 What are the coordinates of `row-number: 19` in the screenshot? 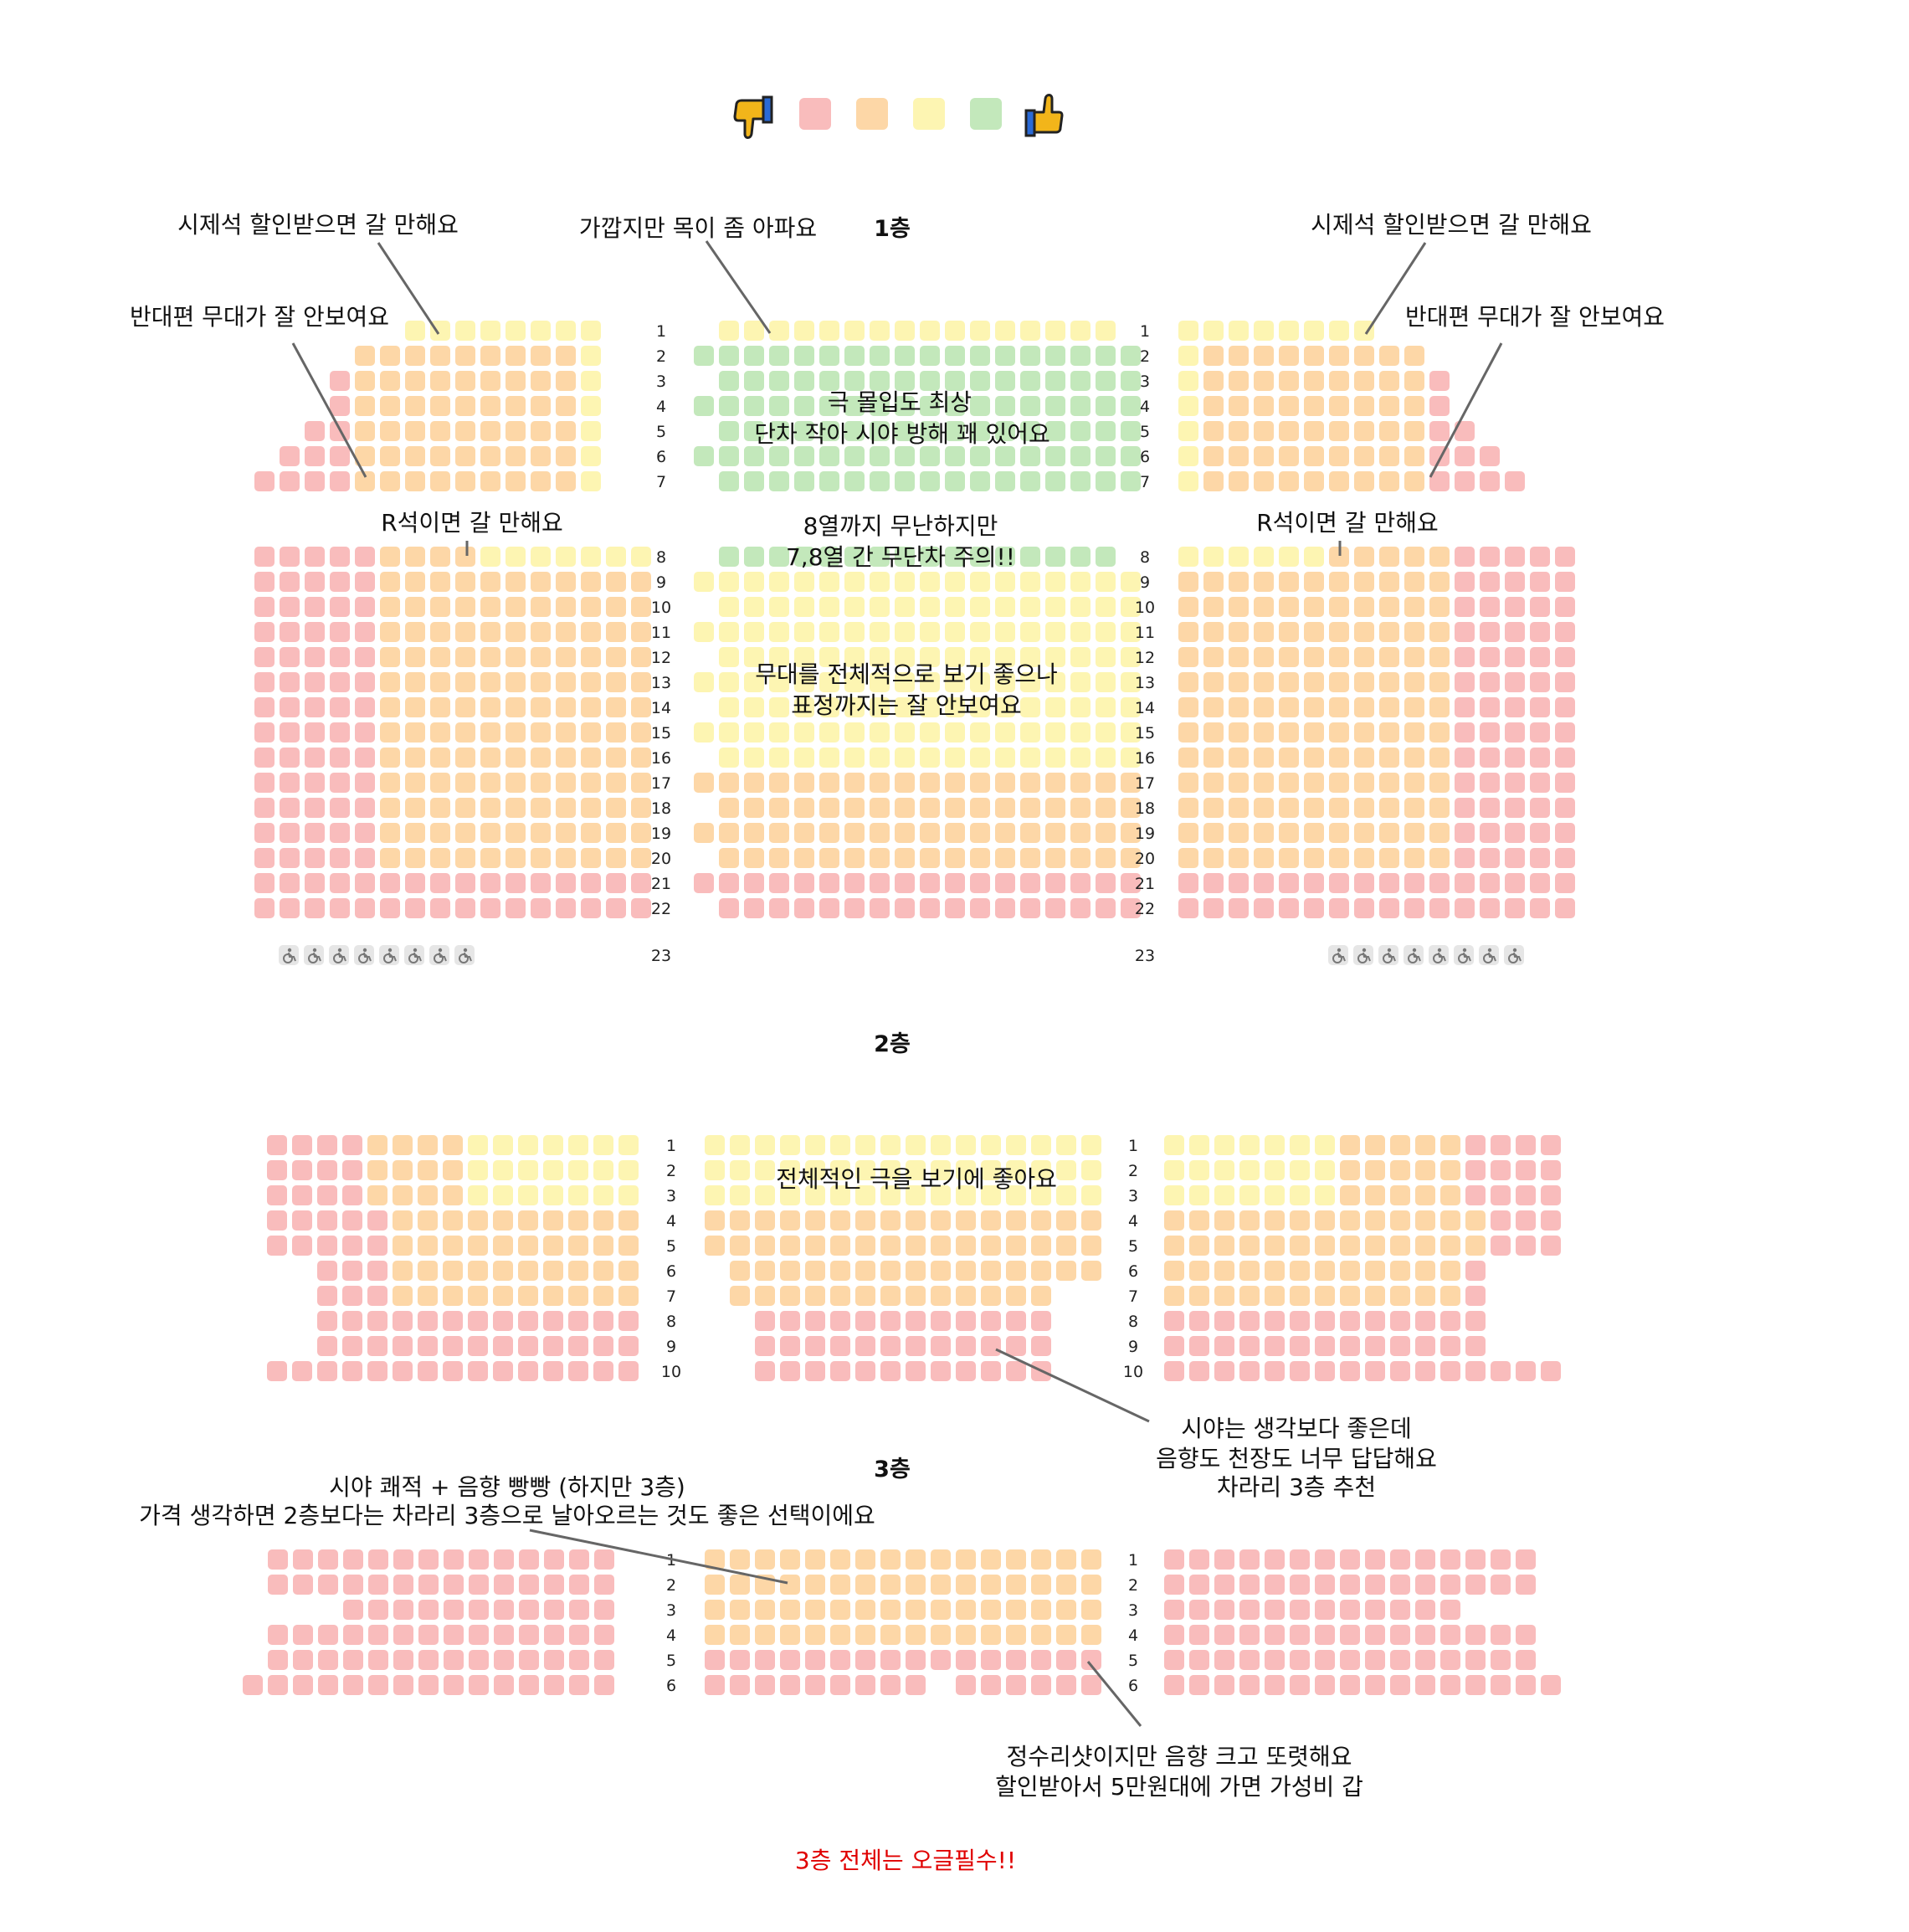 It's located at (1145, 834).